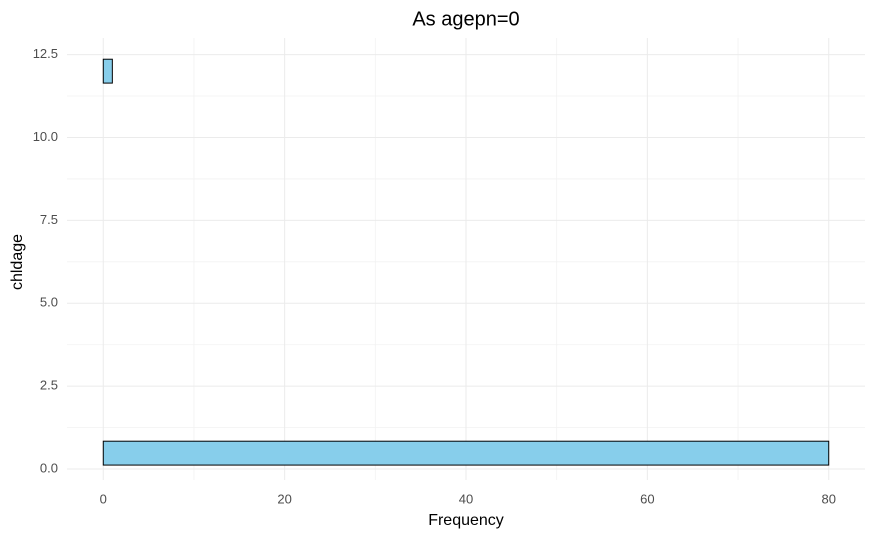  What do you see at coordinates (49, 302) in the screenshot?
I see `y-tick-label: 5.0` at bounding box center [49, 302].